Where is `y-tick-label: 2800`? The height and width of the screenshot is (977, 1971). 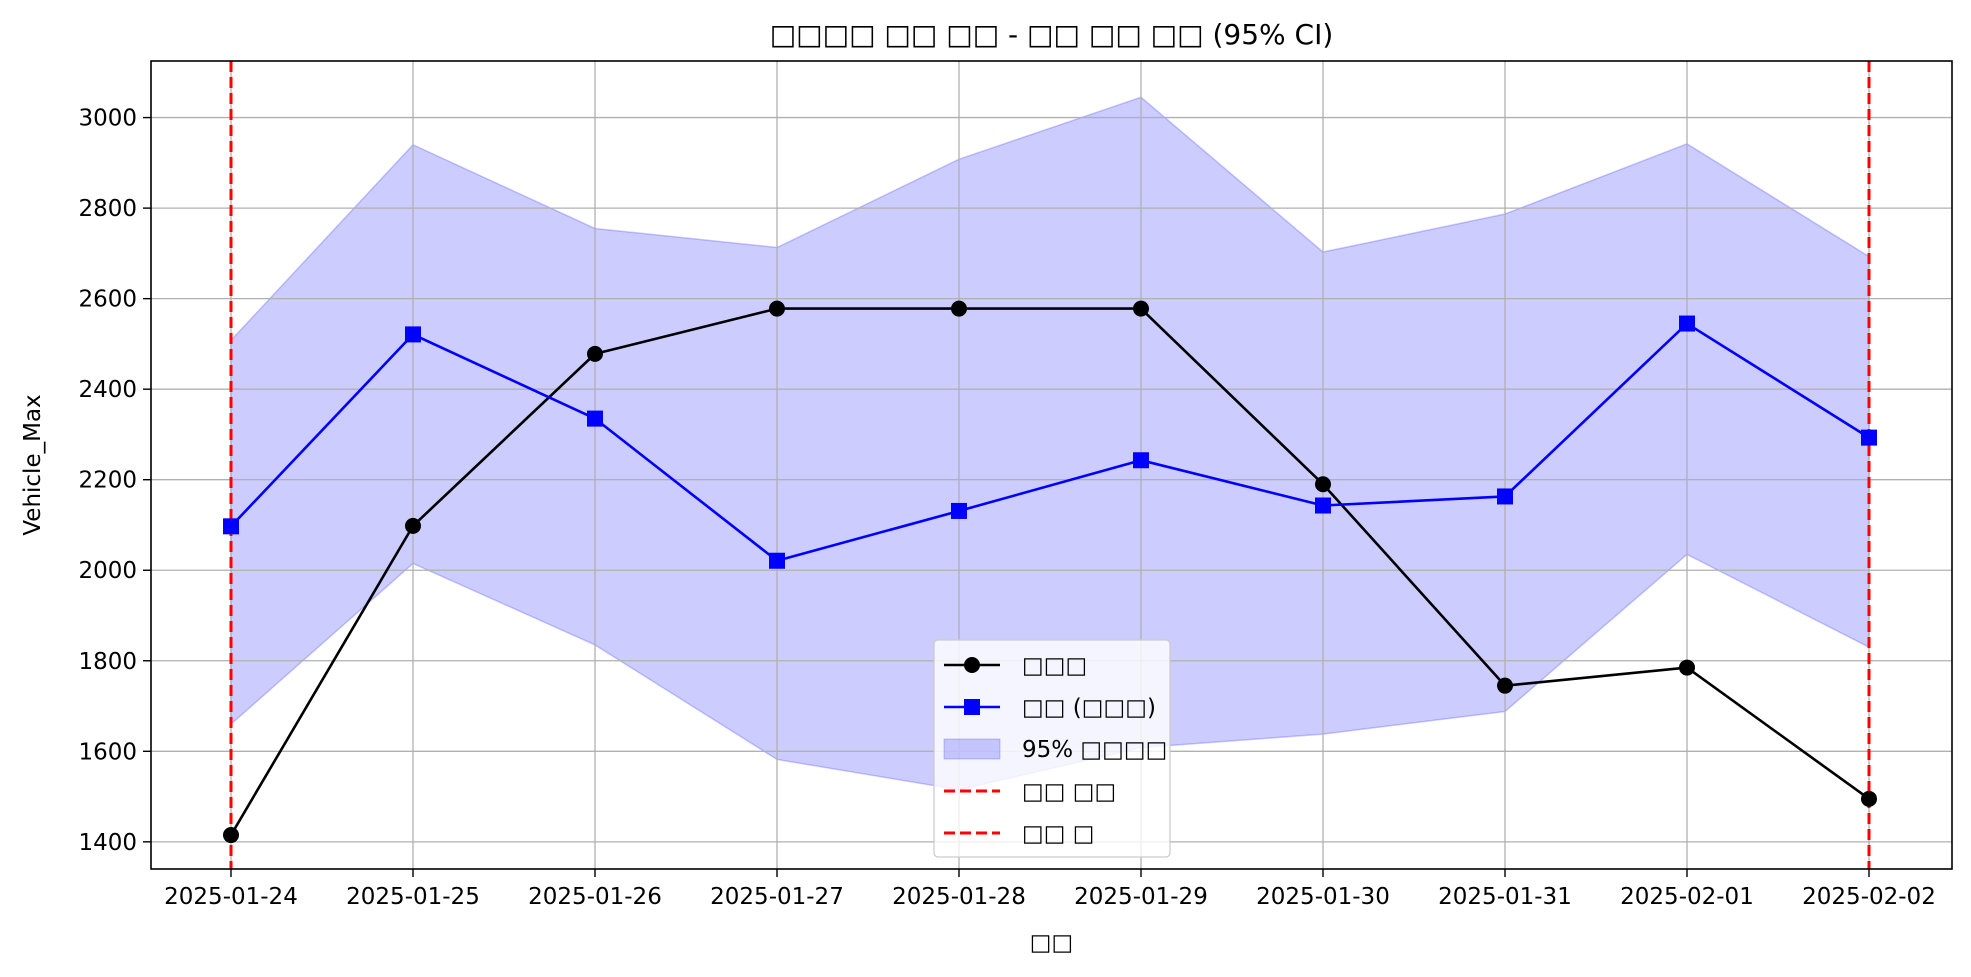 y-tick-label: 2800 is located at coordinates (107, 209).